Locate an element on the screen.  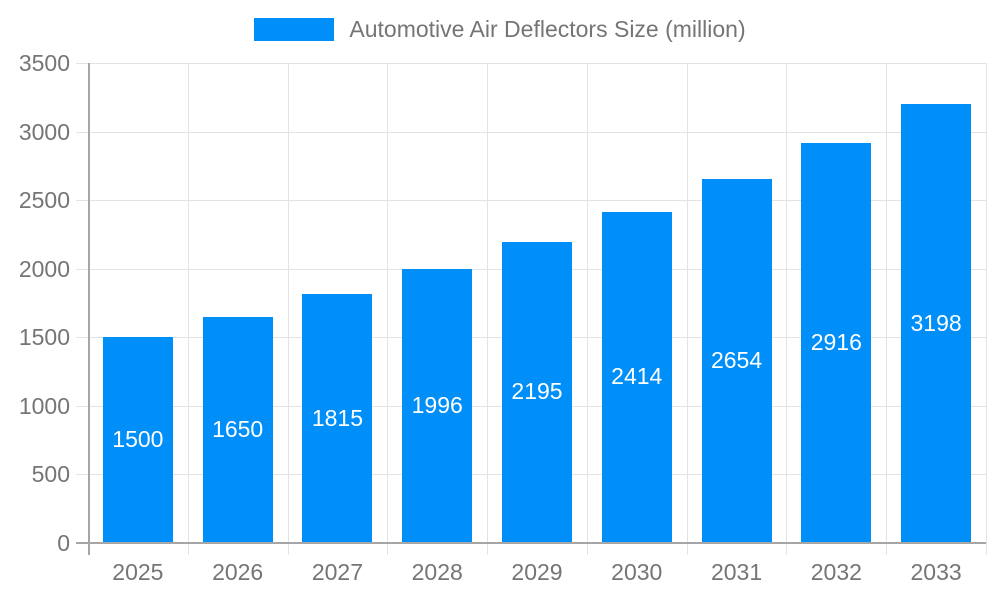
bar-value-label: 1996 is located at coordinates (437, 405).